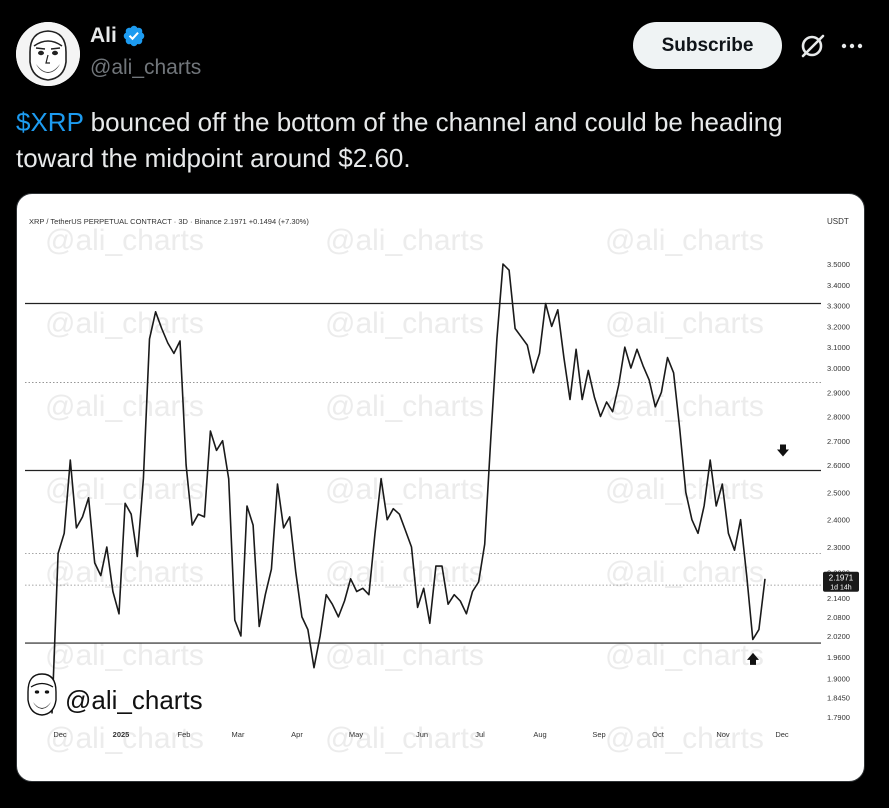  Describe the element at coordinates (297, 734) in the screenshot. I see `x-tick-label: Apr` at that location.